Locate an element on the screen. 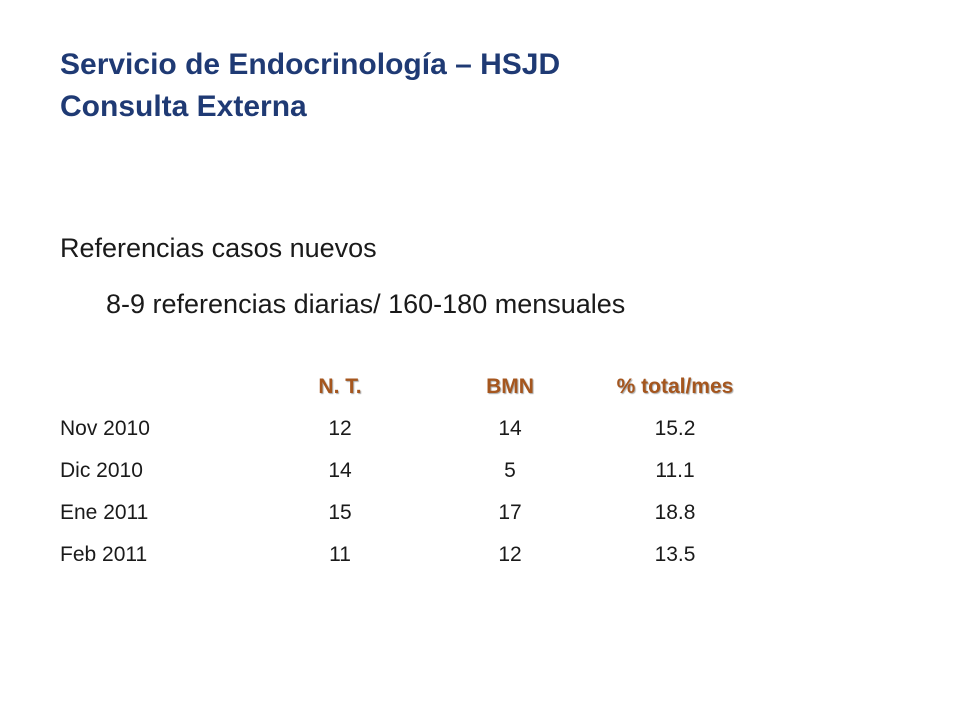  column-header-bmn: BMN is located at coordinates (510, 386).